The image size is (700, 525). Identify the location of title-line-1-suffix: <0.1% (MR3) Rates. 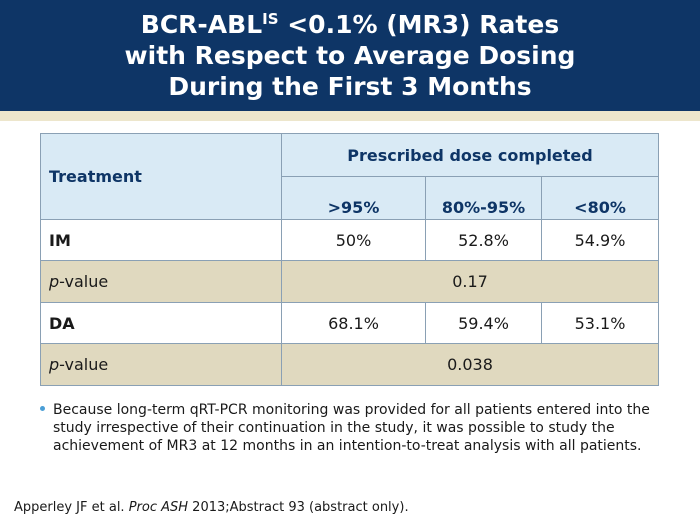
(419, 24).